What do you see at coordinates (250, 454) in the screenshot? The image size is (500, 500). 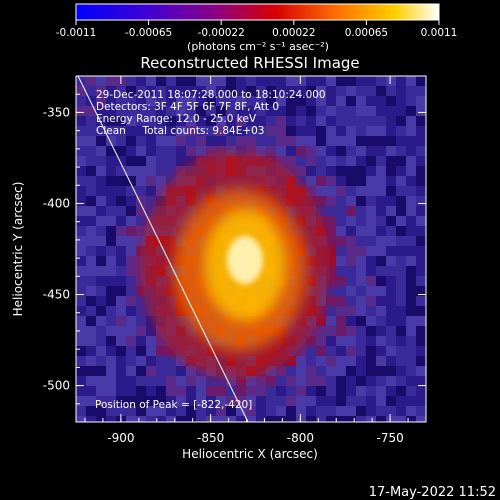 I see `x-axis-label: Heliocentric X (arcsec)` at bounding box center [250, 454].